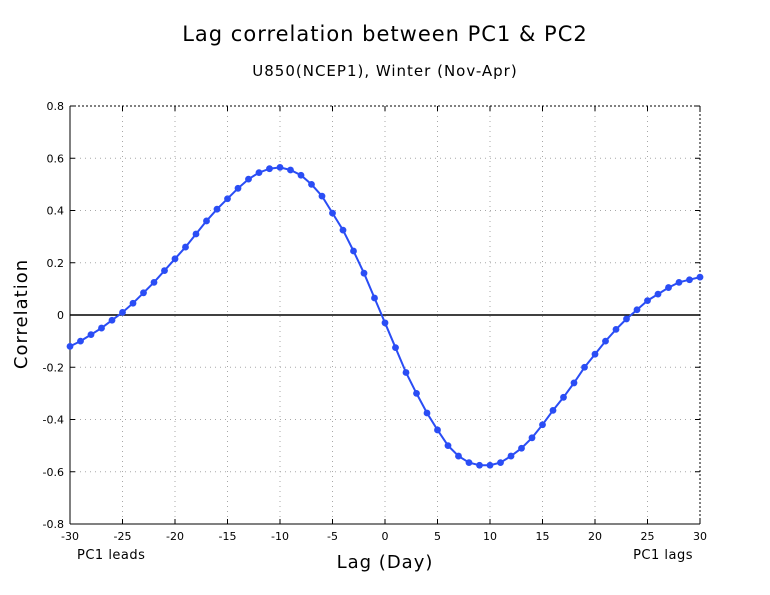 This screenshot has width=770, height=595. I want to click on x-tick-label: -15, so click(228, 536).